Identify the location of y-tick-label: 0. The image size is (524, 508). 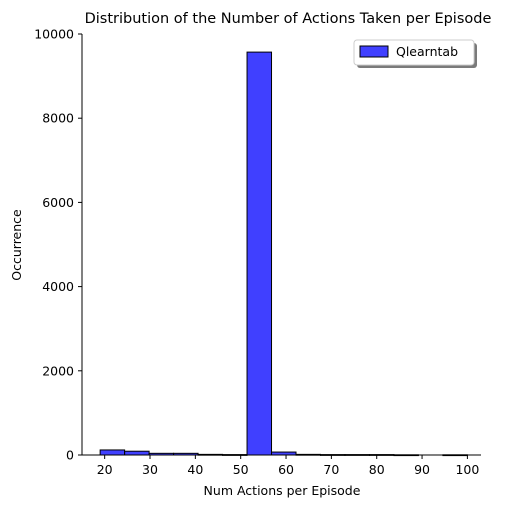
(70, 455).